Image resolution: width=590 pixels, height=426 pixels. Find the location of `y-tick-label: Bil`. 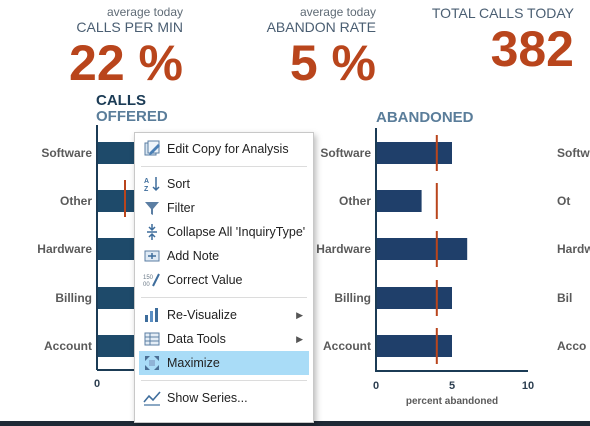

y-tick-label: Bil is located at coordinates (564, 298).